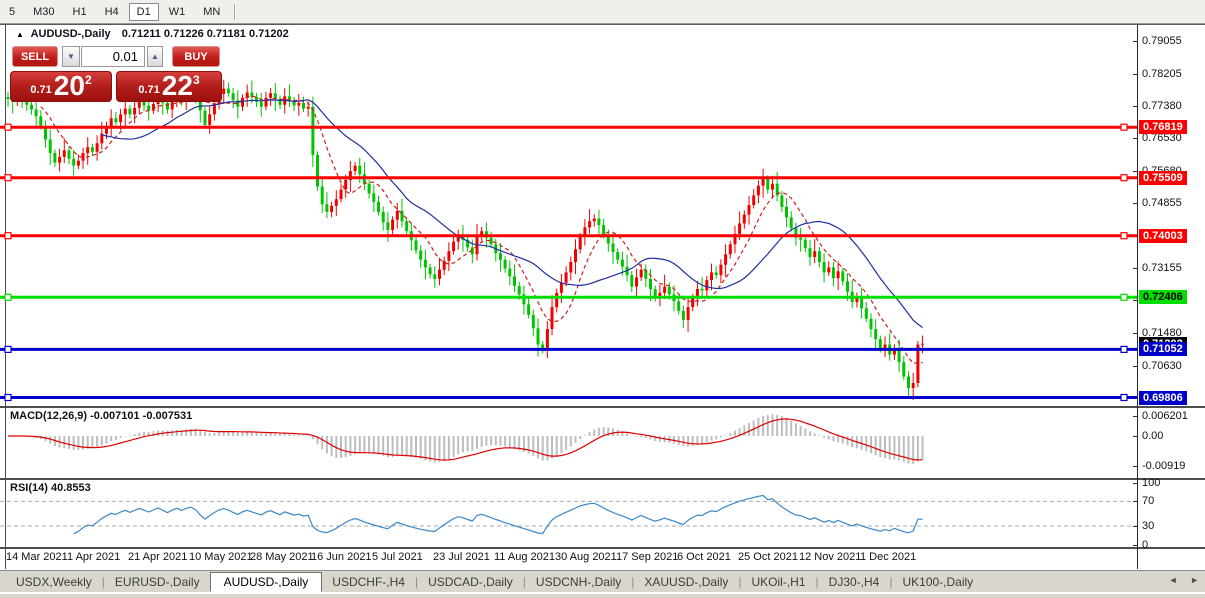 Image resolution: width=1205 pixels, height=598 pixels. I want to click on date-label: 28 May 2021, so click(282, 557).